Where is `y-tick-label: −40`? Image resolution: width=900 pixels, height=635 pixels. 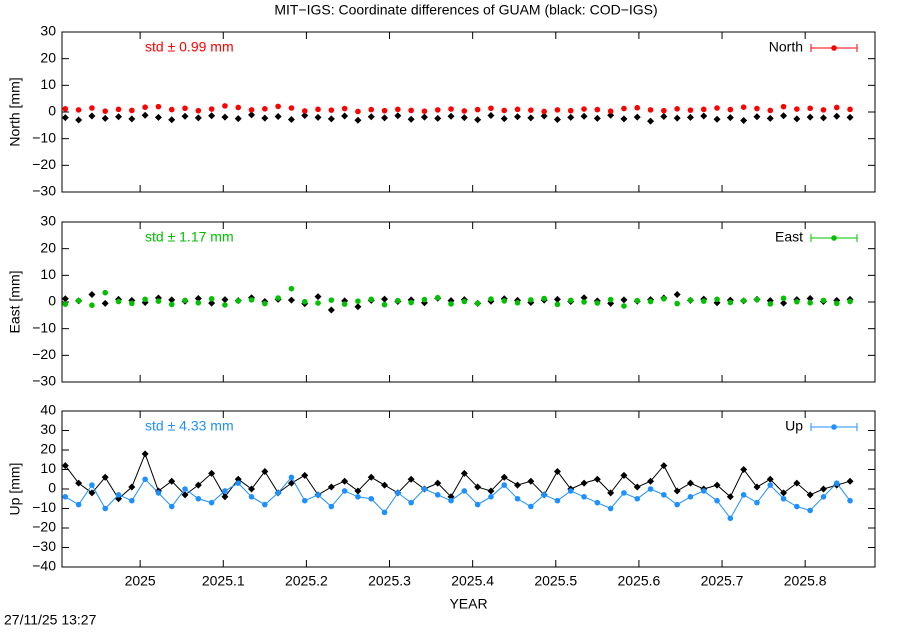 y-tick-label: −40 is located at coordinates (44, 566).